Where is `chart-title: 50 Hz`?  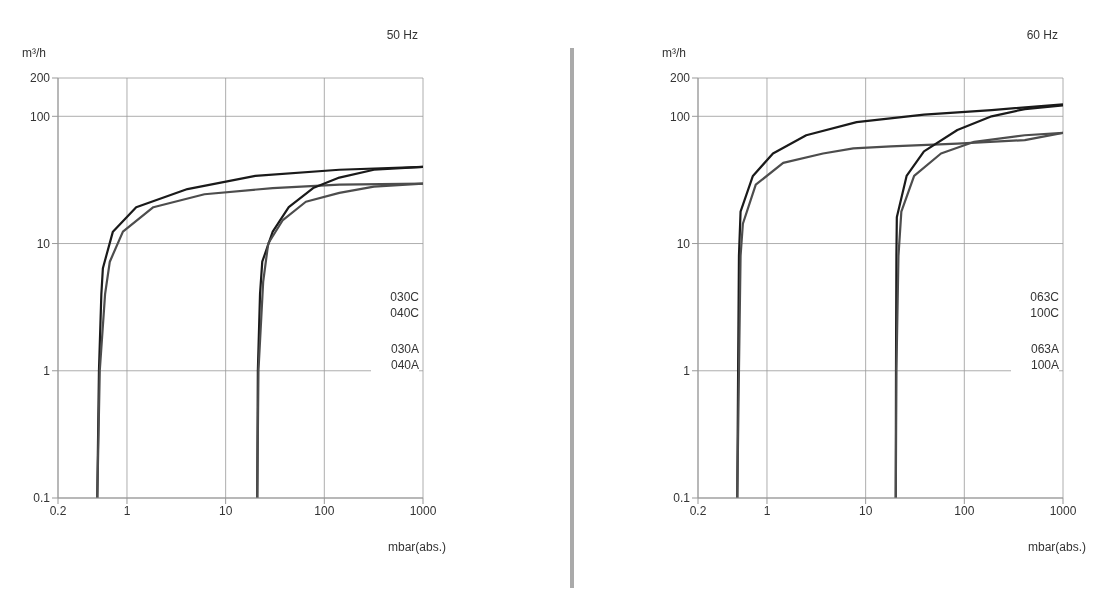
chart-title: 50 Hz is located at coordinates (402, 35).